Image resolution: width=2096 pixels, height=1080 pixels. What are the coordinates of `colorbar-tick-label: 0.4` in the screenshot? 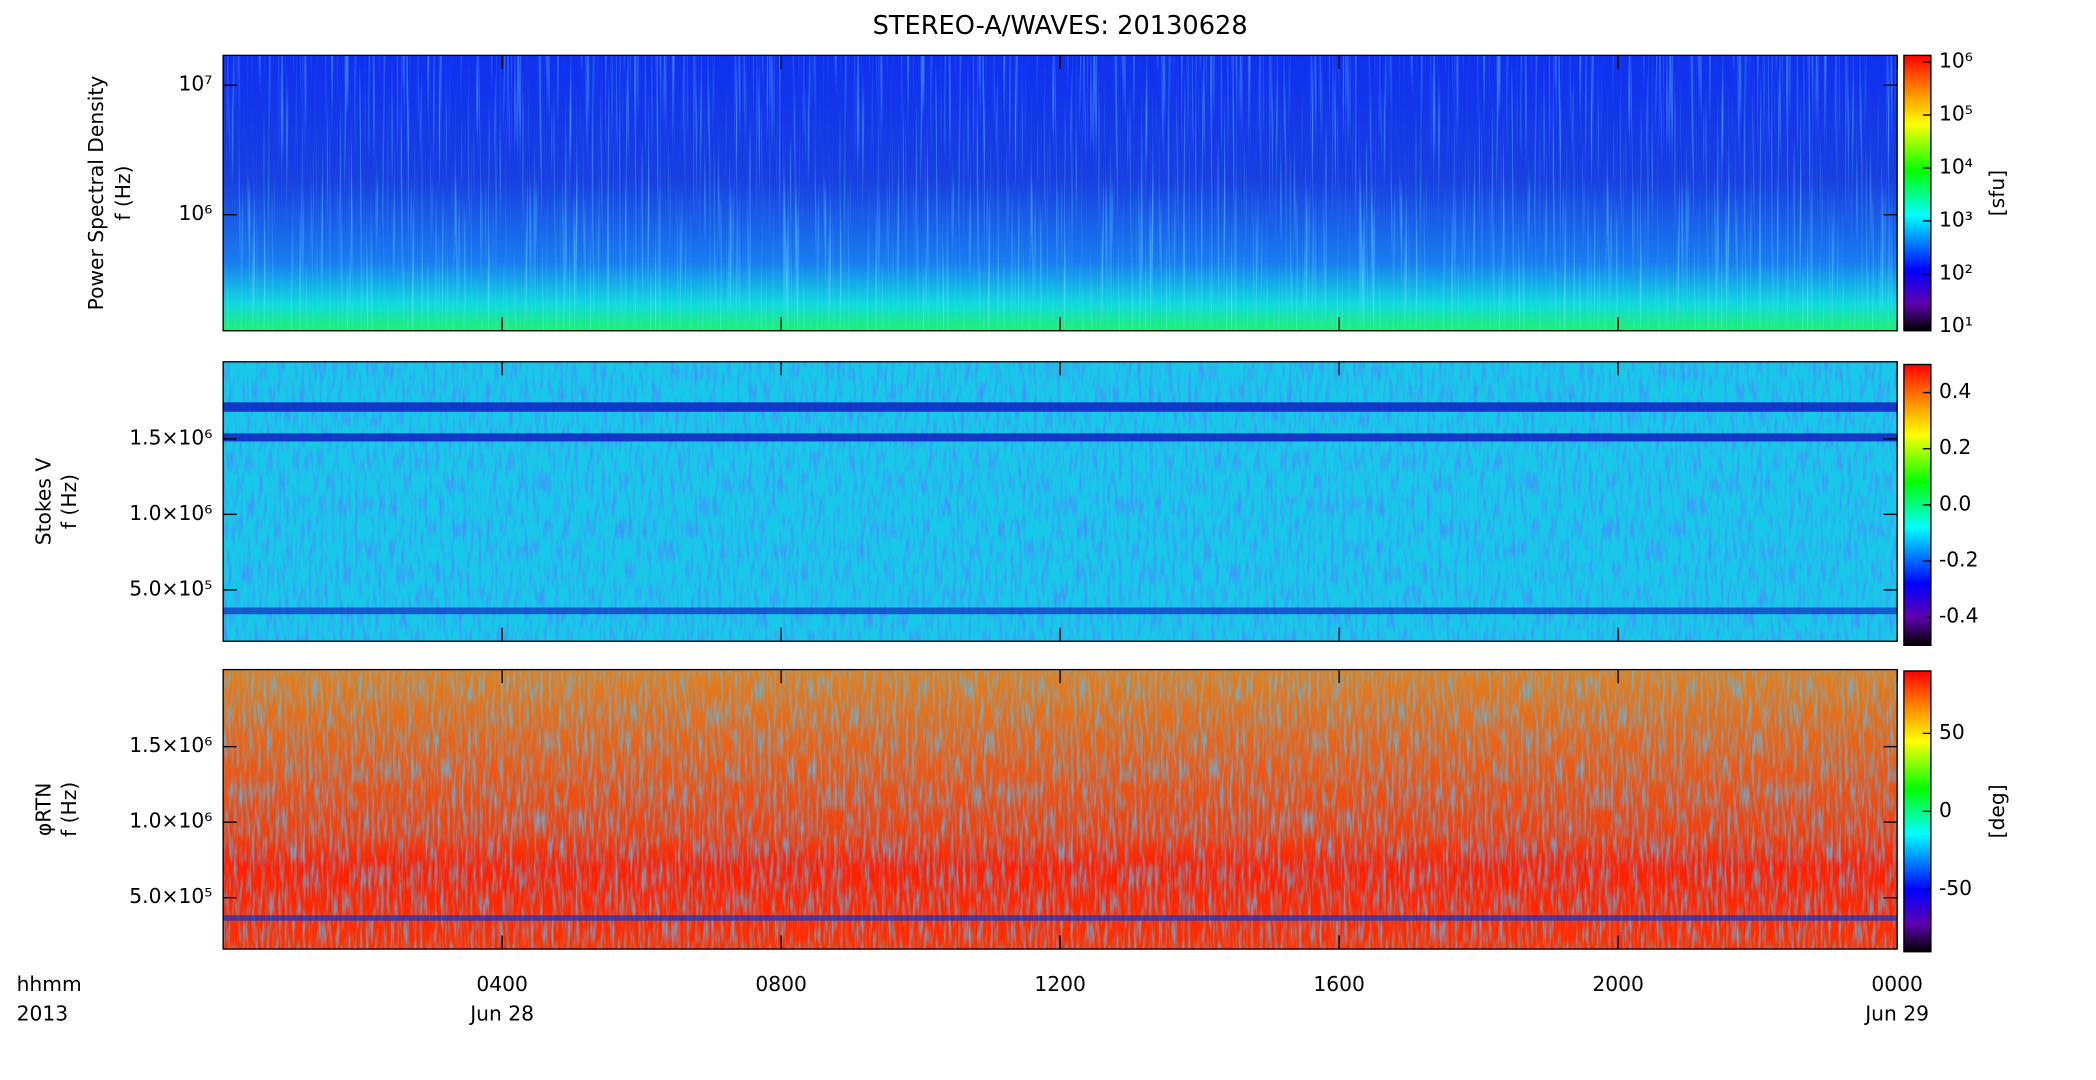 It's located at (1955, 391).